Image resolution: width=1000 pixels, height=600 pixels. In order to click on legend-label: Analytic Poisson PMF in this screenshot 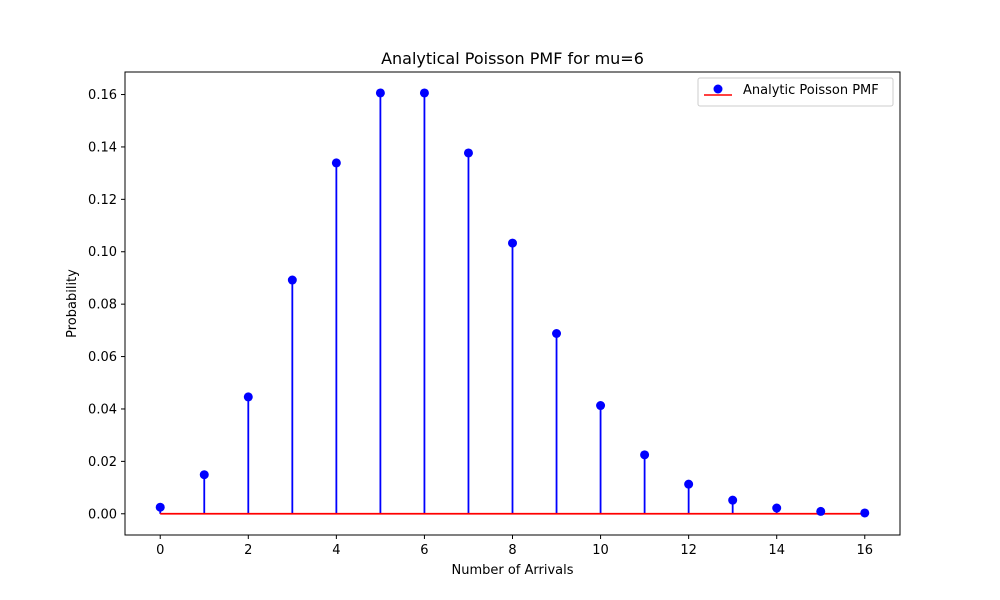, I will do `click(811, 90)`.